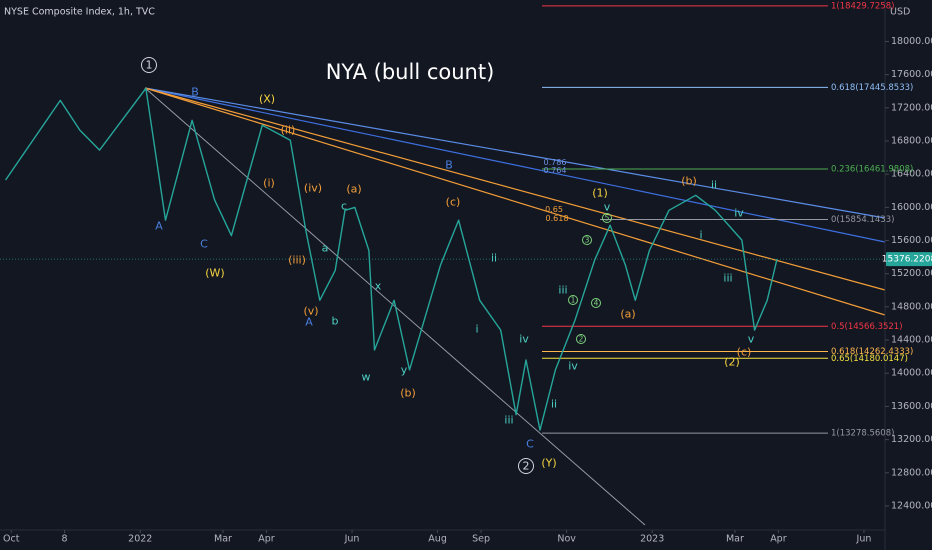 The width and height of the screenshot is (932, 550). What do you see at coordinates (366, 377) in the screenshot?
I see `wave-label: w` at bounding box center [366, 377].